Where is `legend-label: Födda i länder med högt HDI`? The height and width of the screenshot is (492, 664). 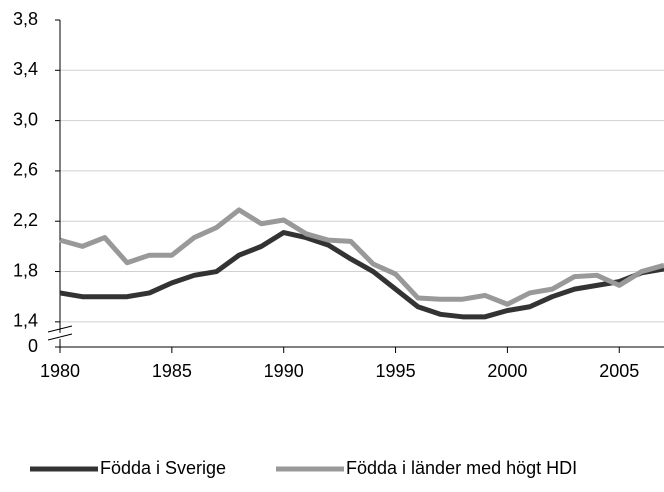
legend-label: Födda i länder med högt HDI is located at coordinates (461, 468).